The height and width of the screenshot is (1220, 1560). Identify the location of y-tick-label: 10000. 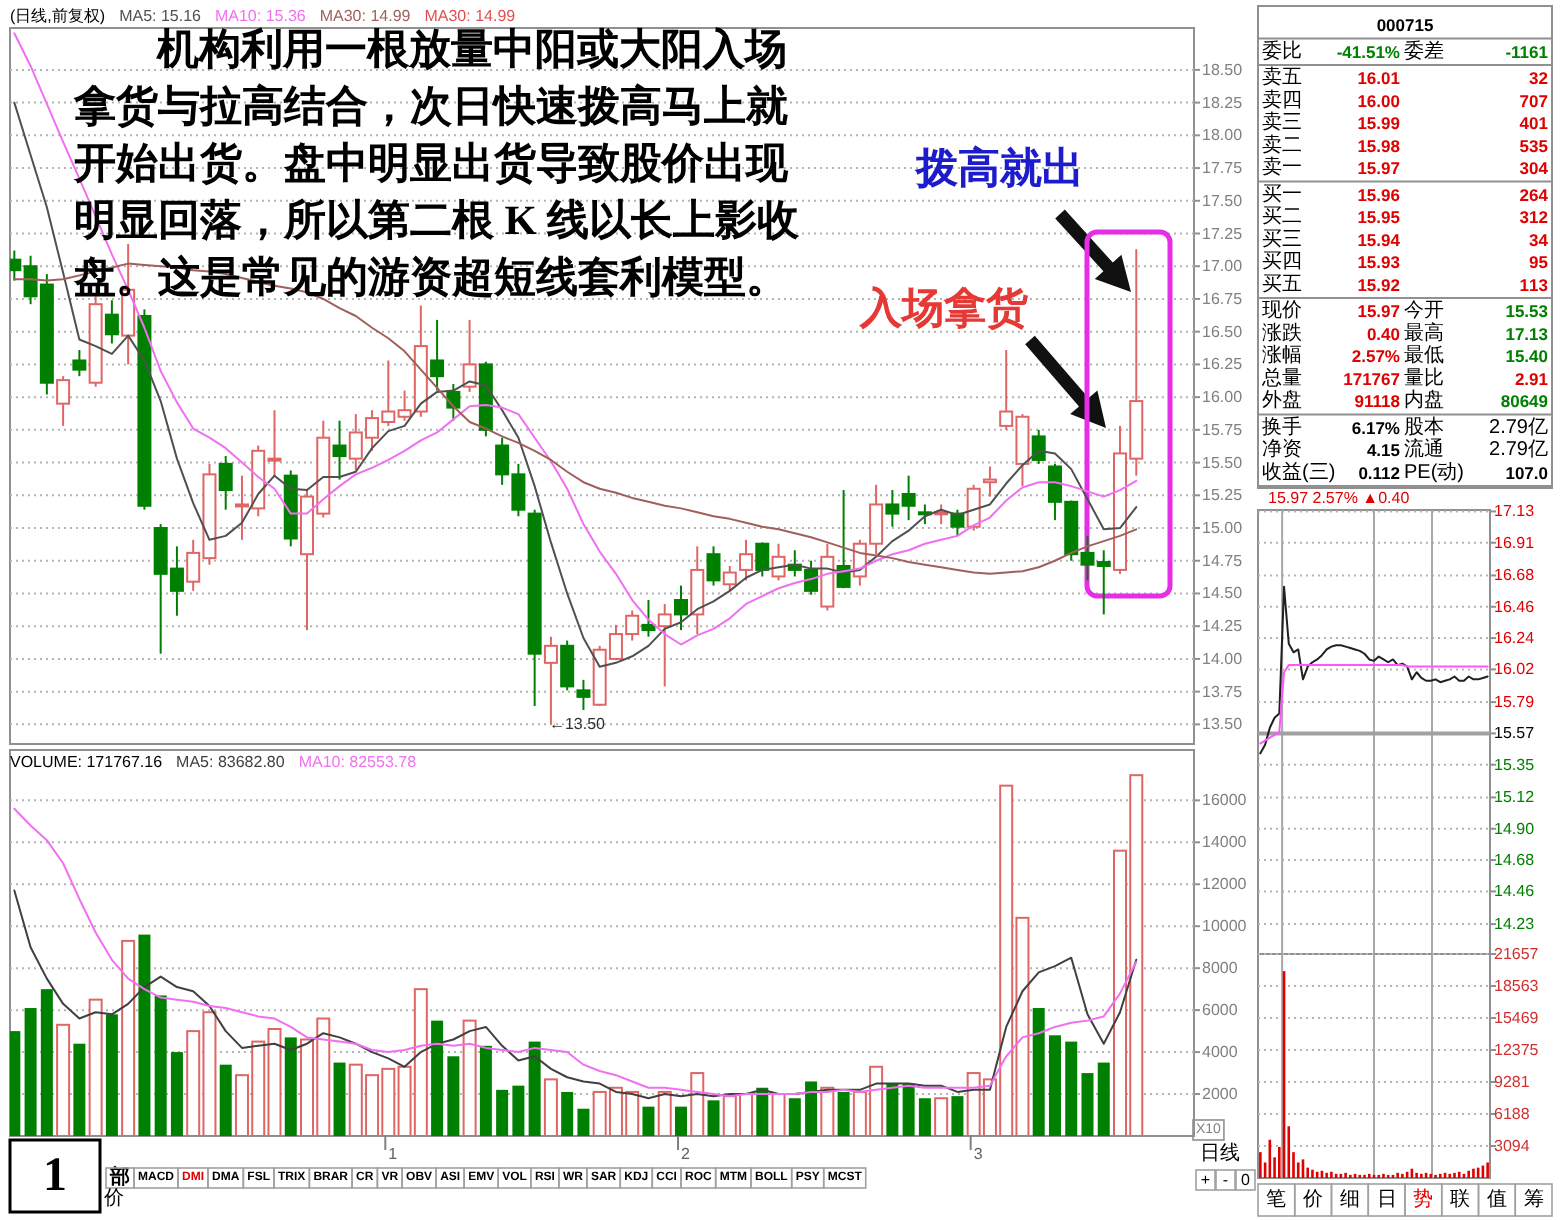
(1225, 926).